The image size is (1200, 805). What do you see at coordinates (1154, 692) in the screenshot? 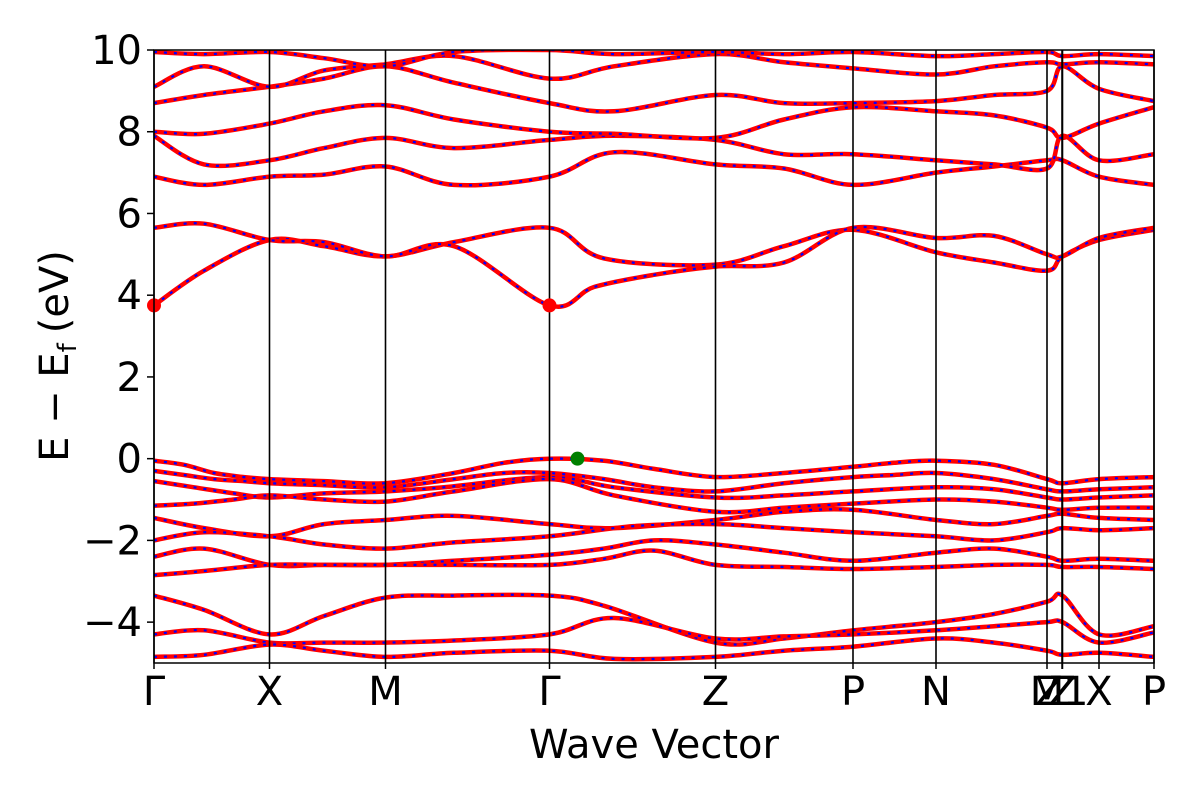
I see `x-tick-label-11: P` at bounding box center [1154, 692].